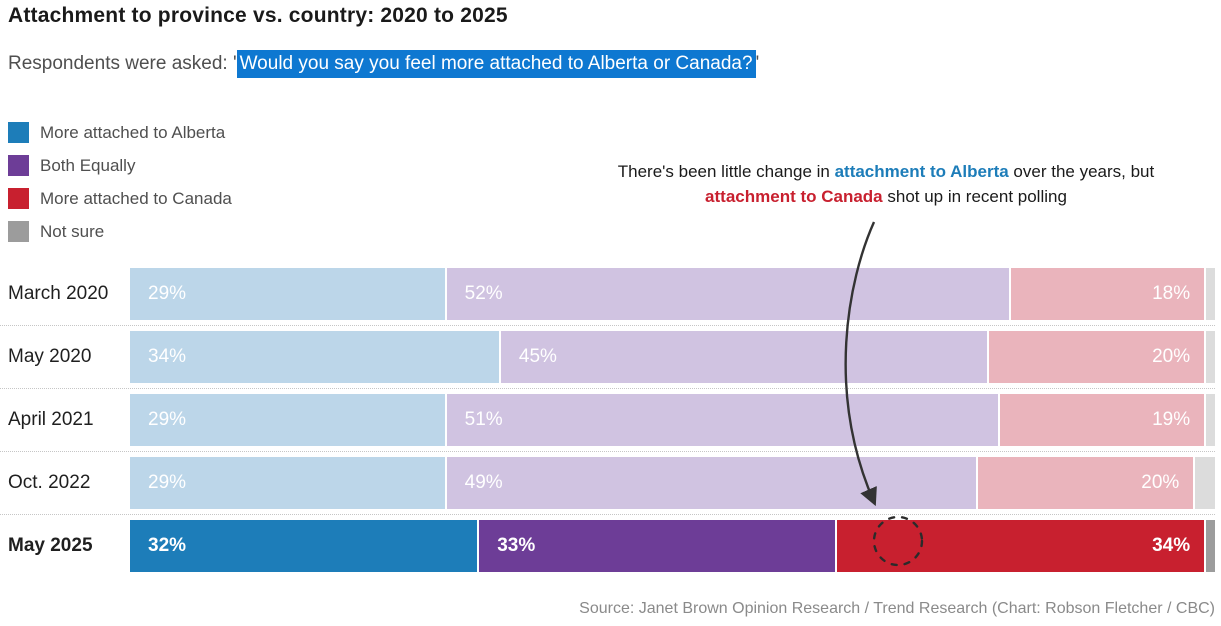  What do you see at coordinates (50, 545) in the screenshot?
I see `row-label: May 2025` at bounding box center [50, 545].